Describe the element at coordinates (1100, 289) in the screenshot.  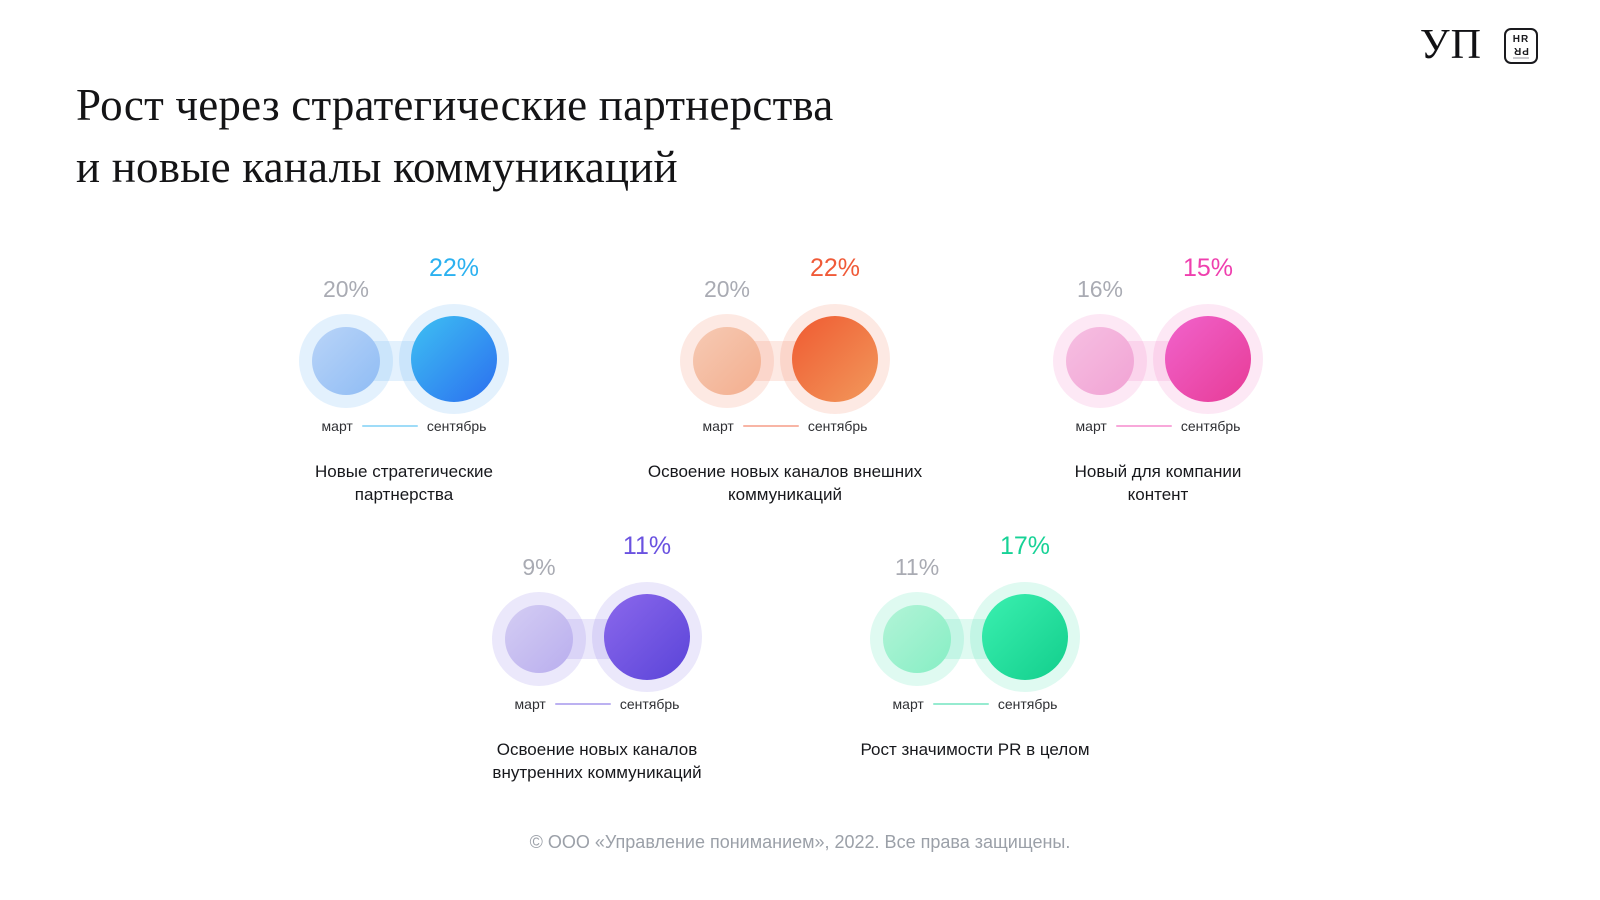
I see `value-march: 16%` at that location.